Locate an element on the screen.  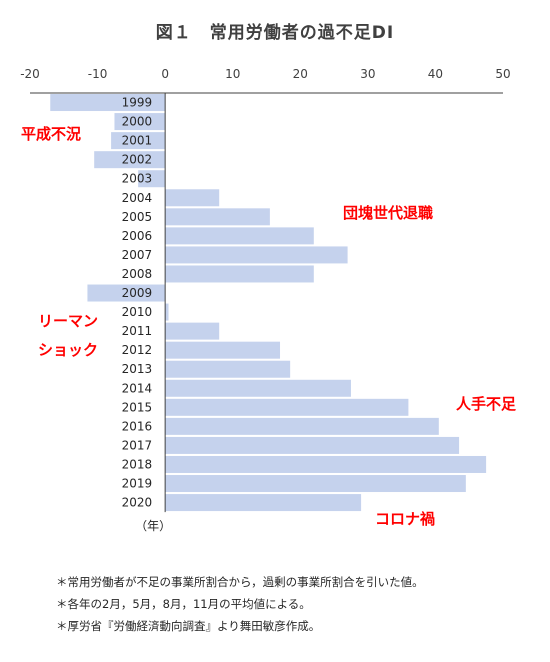
annotation-shock: ショック is located at coordinates (68, 350).